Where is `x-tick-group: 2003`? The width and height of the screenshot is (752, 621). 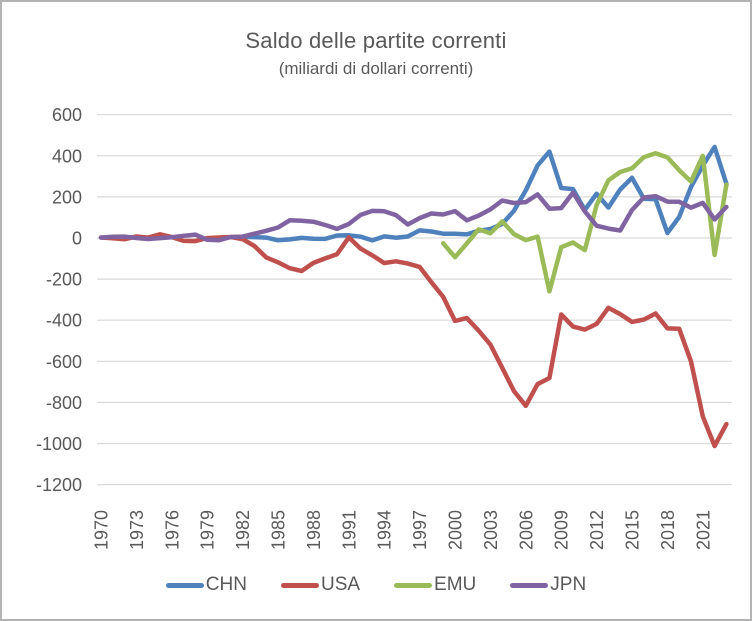 x-tick-group: 2003 is located at coordinates (491, 530).